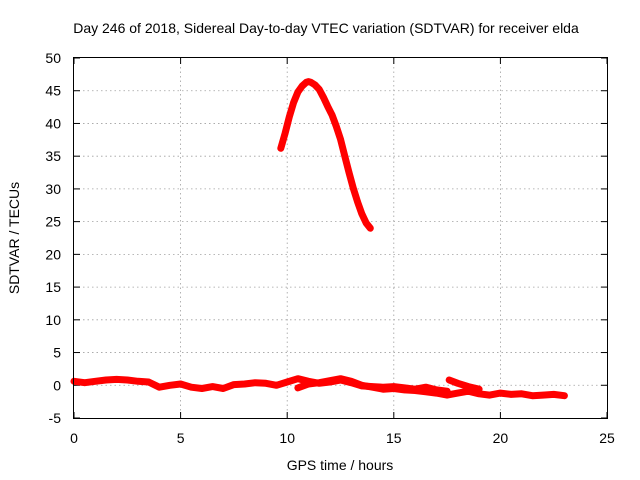  What do you see at coordinates (53, 189) in the screenshot?
I see `y-tick-label: 30` at bounding box center [53, 189].